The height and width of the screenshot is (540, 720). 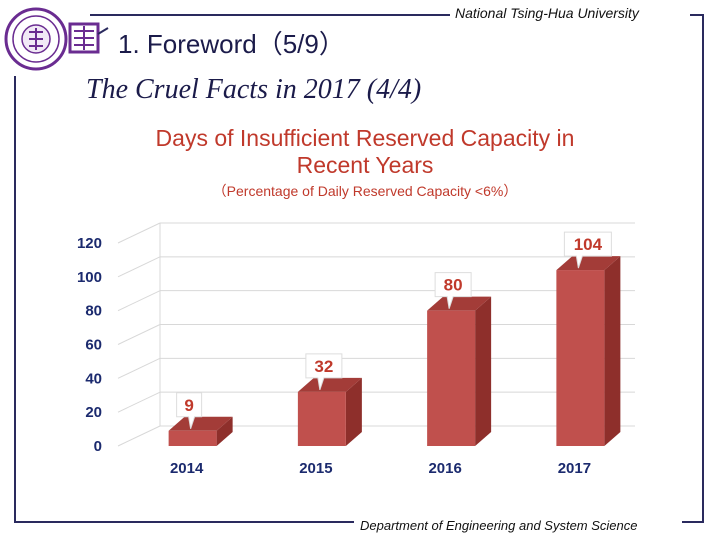 I want to click on bar-2017, so click(x=580, y=358).